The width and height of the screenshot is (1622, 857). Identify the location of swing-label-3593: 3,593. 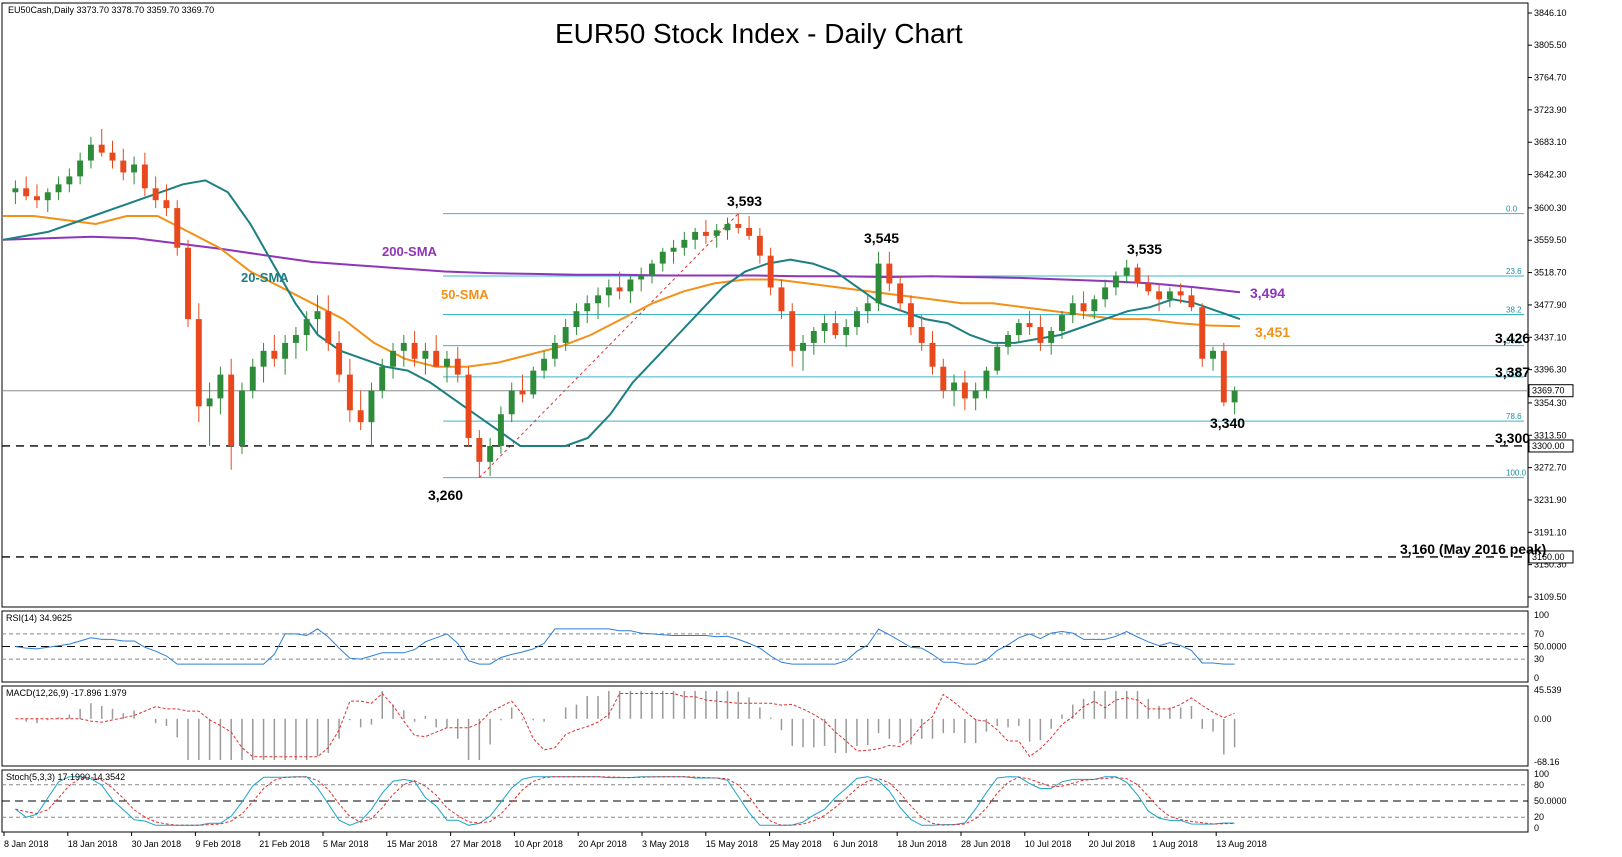
(744, 201).